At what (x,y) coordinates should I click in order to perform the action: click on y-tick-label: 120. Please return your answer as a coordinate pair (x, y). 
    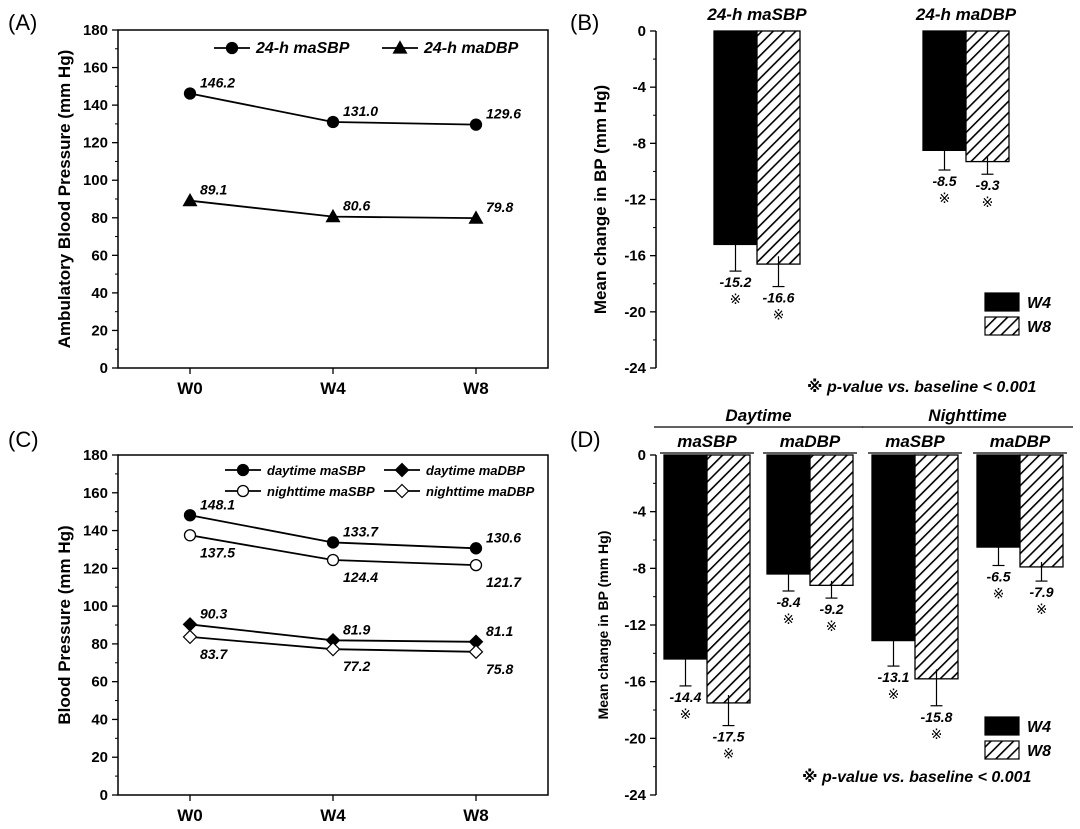
    Looking at the image, I should click on (95, 568).